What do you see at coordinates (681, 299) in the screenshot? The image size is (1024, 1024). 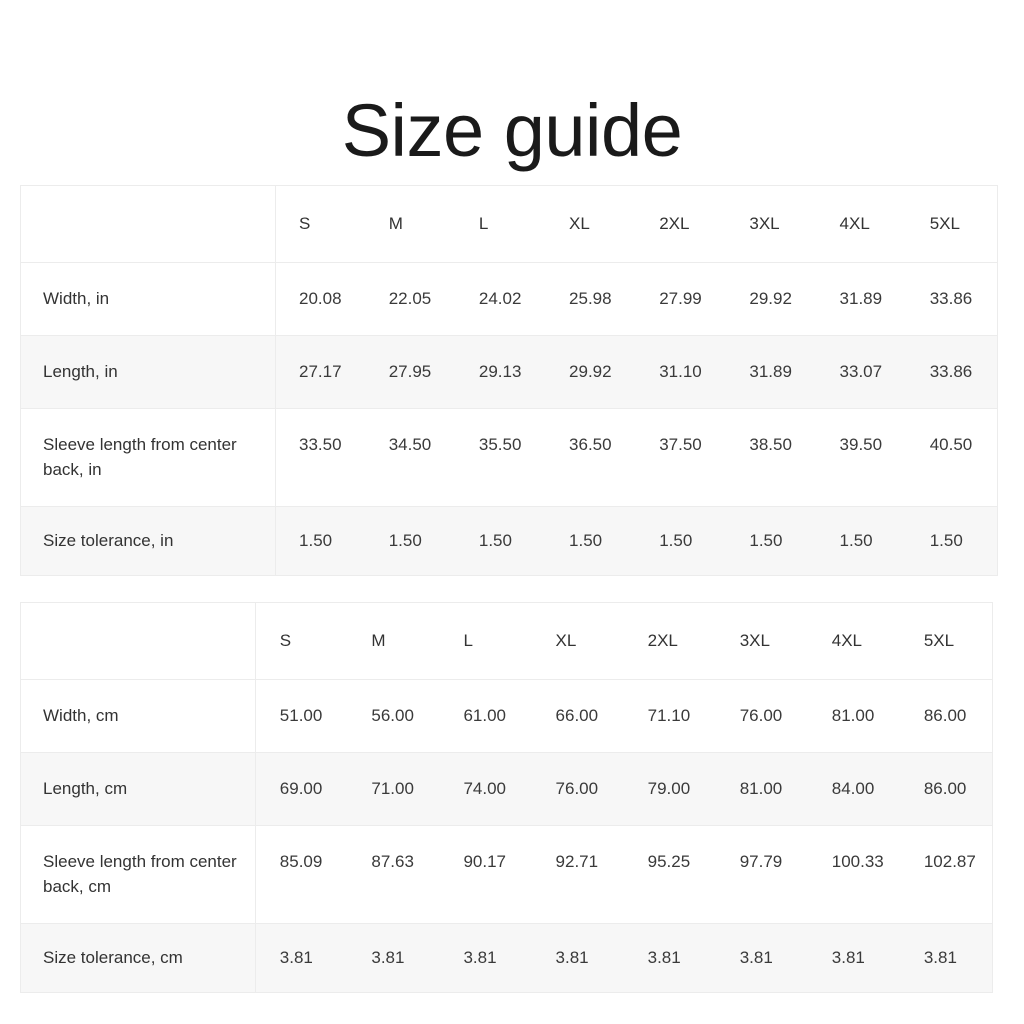 I see `cell-value: 27.99` at bounding box center [681, 299].